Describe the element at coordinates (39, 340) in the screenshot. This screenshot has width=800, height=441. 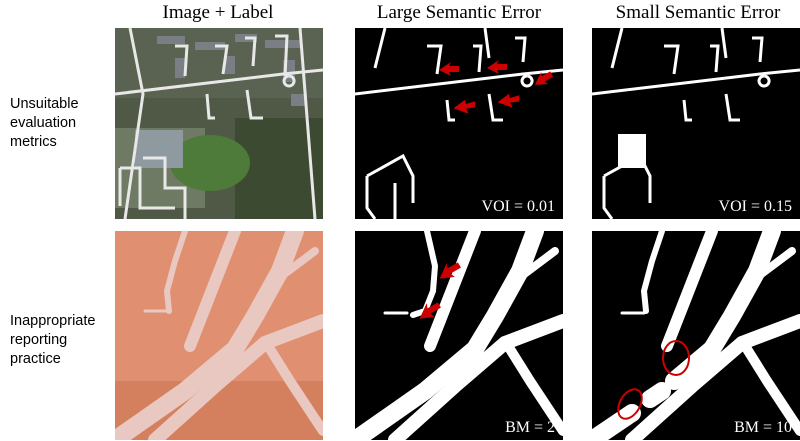
I see `row-label-line: reporting` at that location.